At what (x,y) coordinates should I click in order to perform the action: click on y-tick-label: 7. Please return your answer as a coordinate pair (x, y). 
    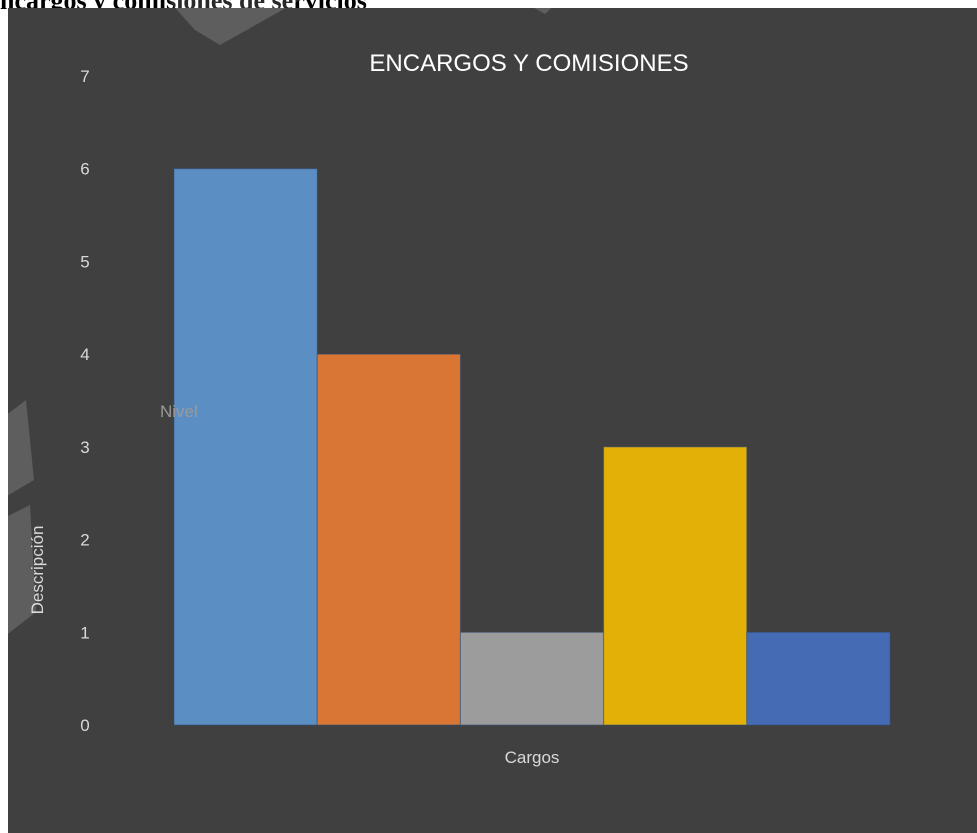
    Looking at the image, I should click on (84, 76).